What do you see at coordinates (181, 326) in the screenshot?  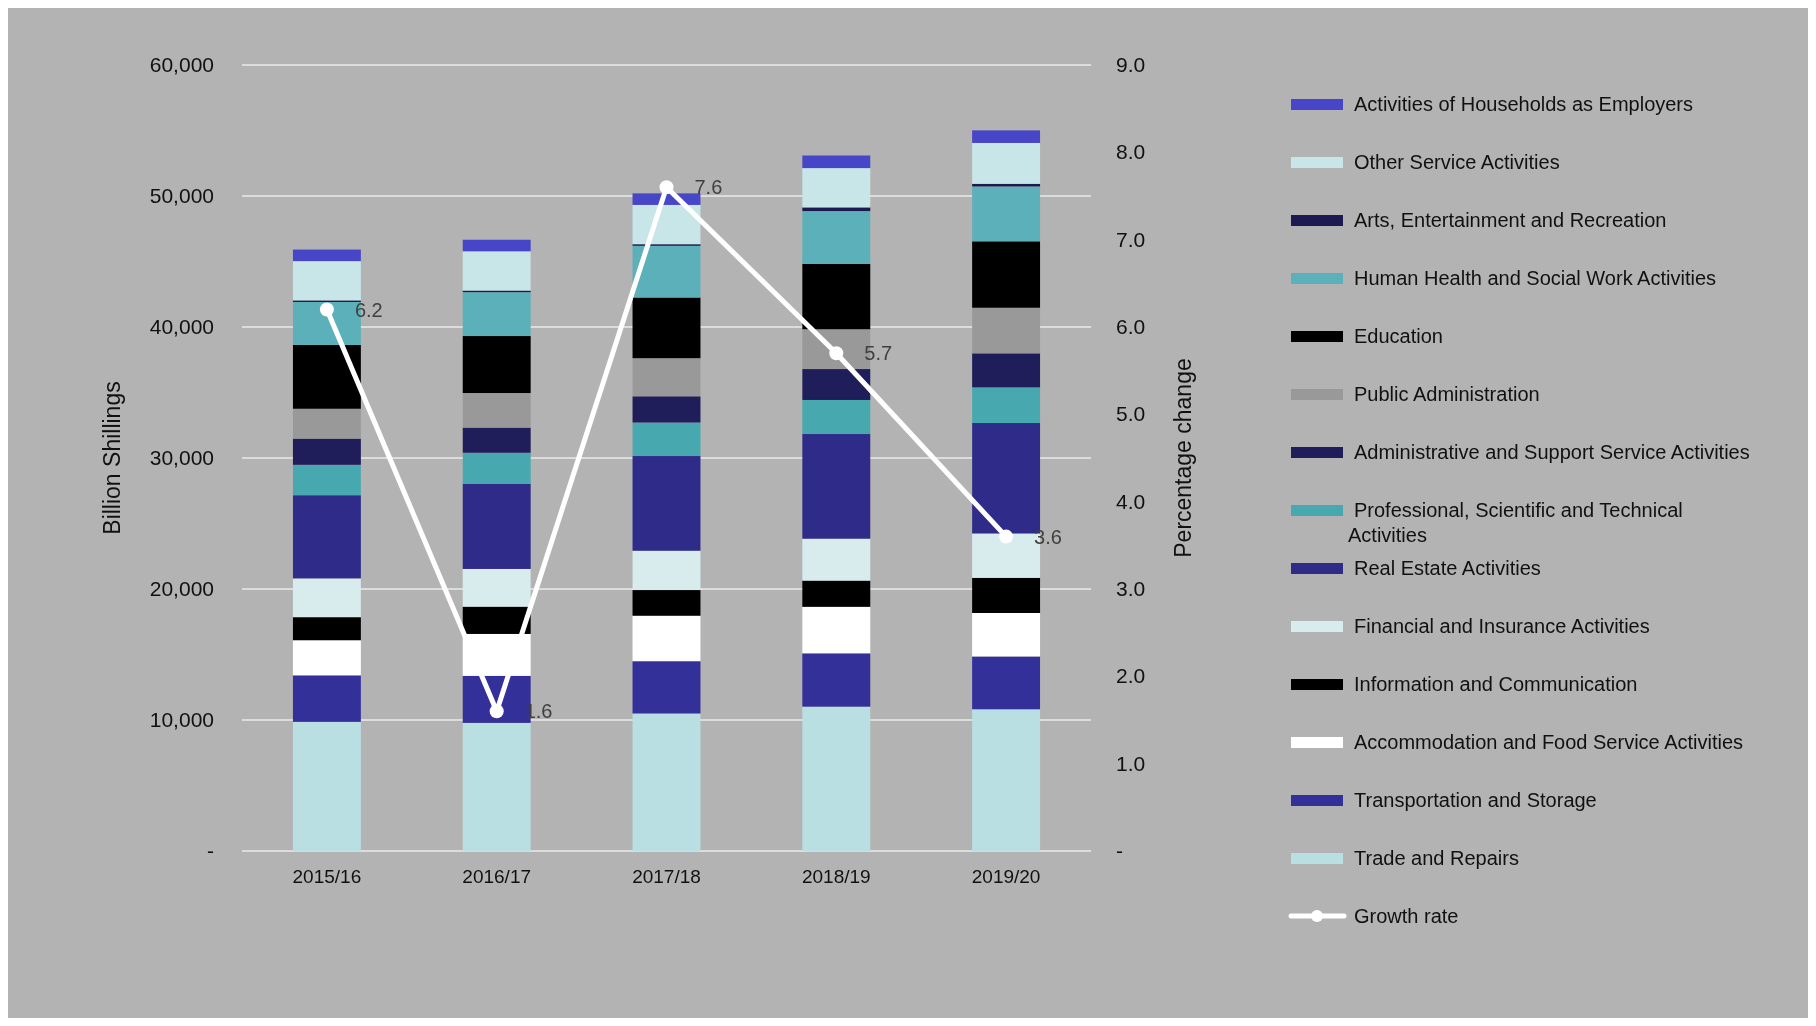 I see `y-tick-label: 40,000` at bounding box center [181, 326].